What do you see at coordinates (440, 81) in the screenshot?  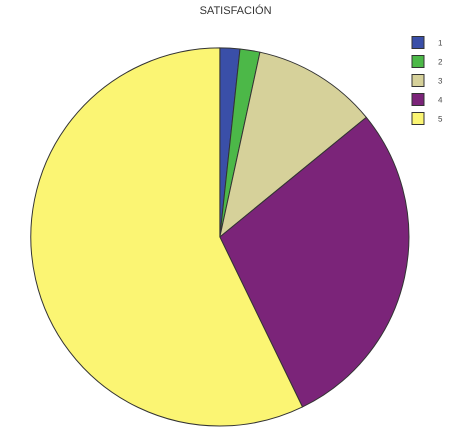 I see `legend-label: 3` at bounding box center [440, 81].